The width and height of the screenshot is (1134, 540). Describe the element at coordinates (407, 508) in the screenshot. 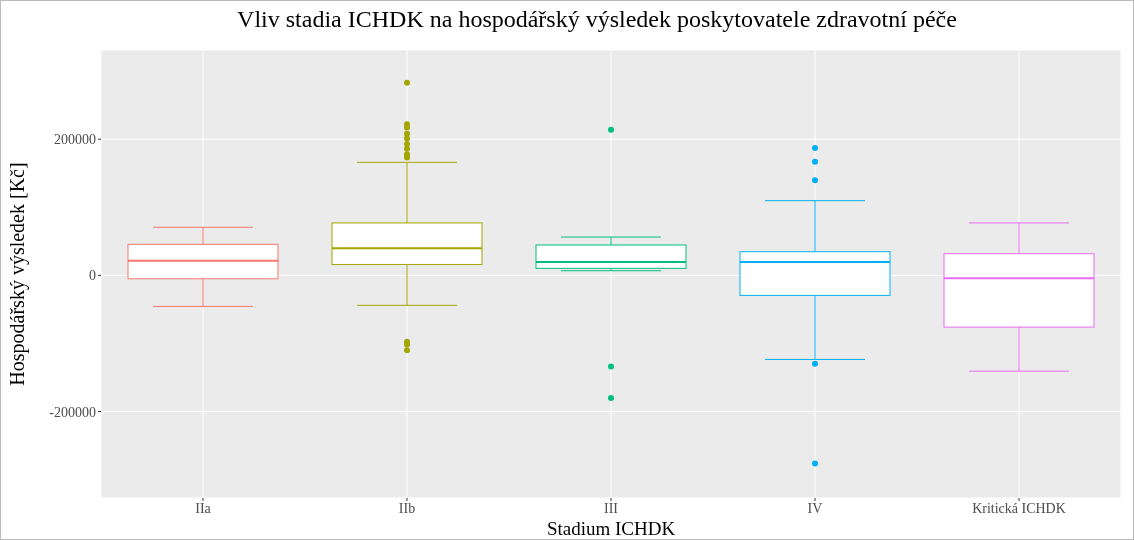

I see `x-tick-label: IIb` at that location.